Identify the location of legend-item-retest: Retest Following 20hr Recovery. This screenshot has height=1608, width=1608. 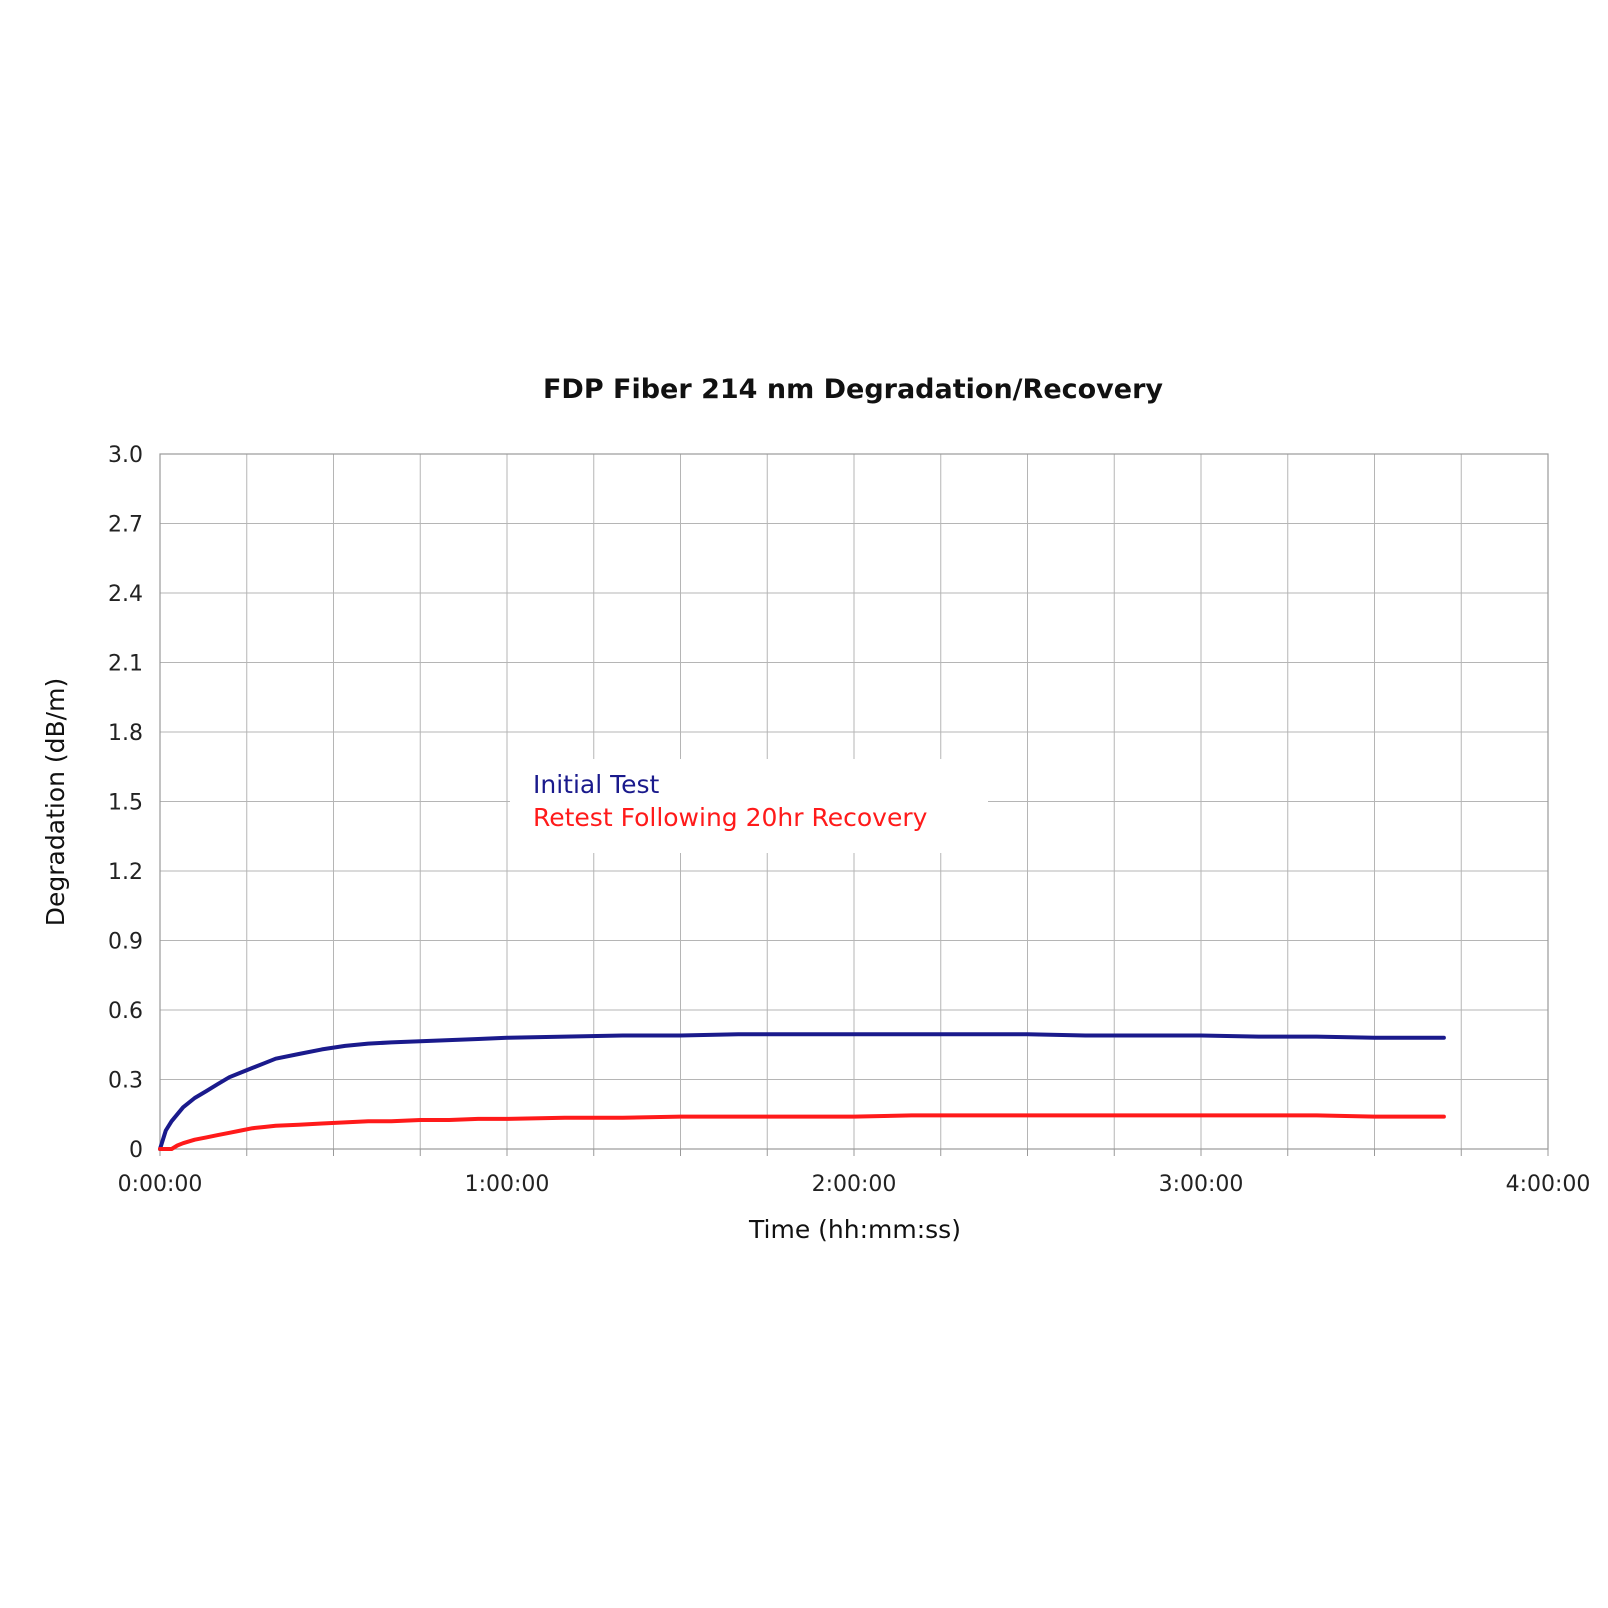
(730, 817).